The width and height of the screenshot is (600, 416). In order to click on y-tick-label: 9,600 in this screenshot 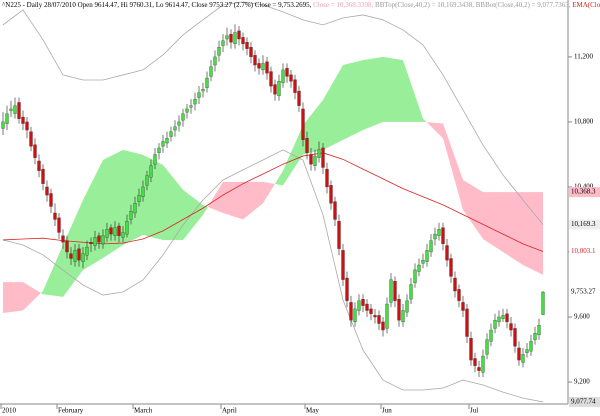, I will do `click(582, 317)`.